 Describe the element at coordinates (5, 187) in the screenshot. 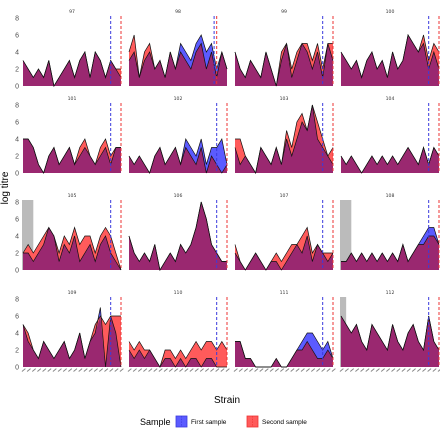

I see `y-axis-title: log titre` at that location.